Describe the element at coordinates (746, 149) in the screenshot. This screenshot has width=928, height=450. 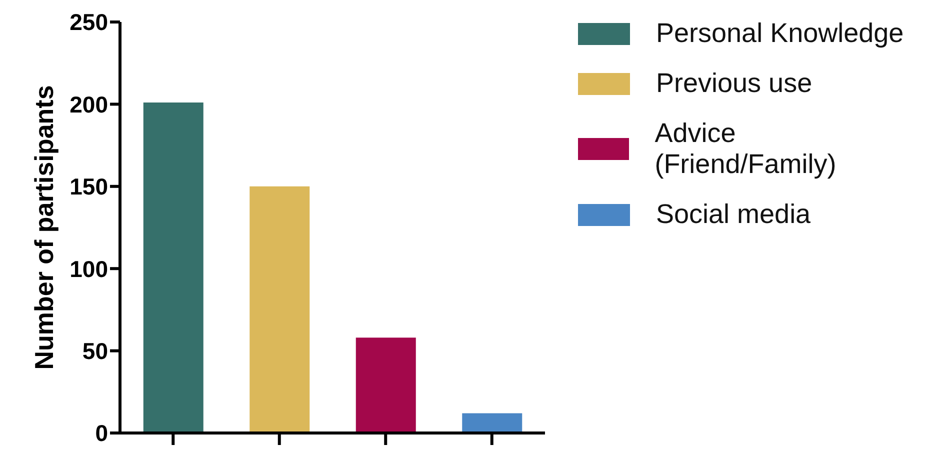
I see `legend-label: Advice (Friend/Family)` at that location.